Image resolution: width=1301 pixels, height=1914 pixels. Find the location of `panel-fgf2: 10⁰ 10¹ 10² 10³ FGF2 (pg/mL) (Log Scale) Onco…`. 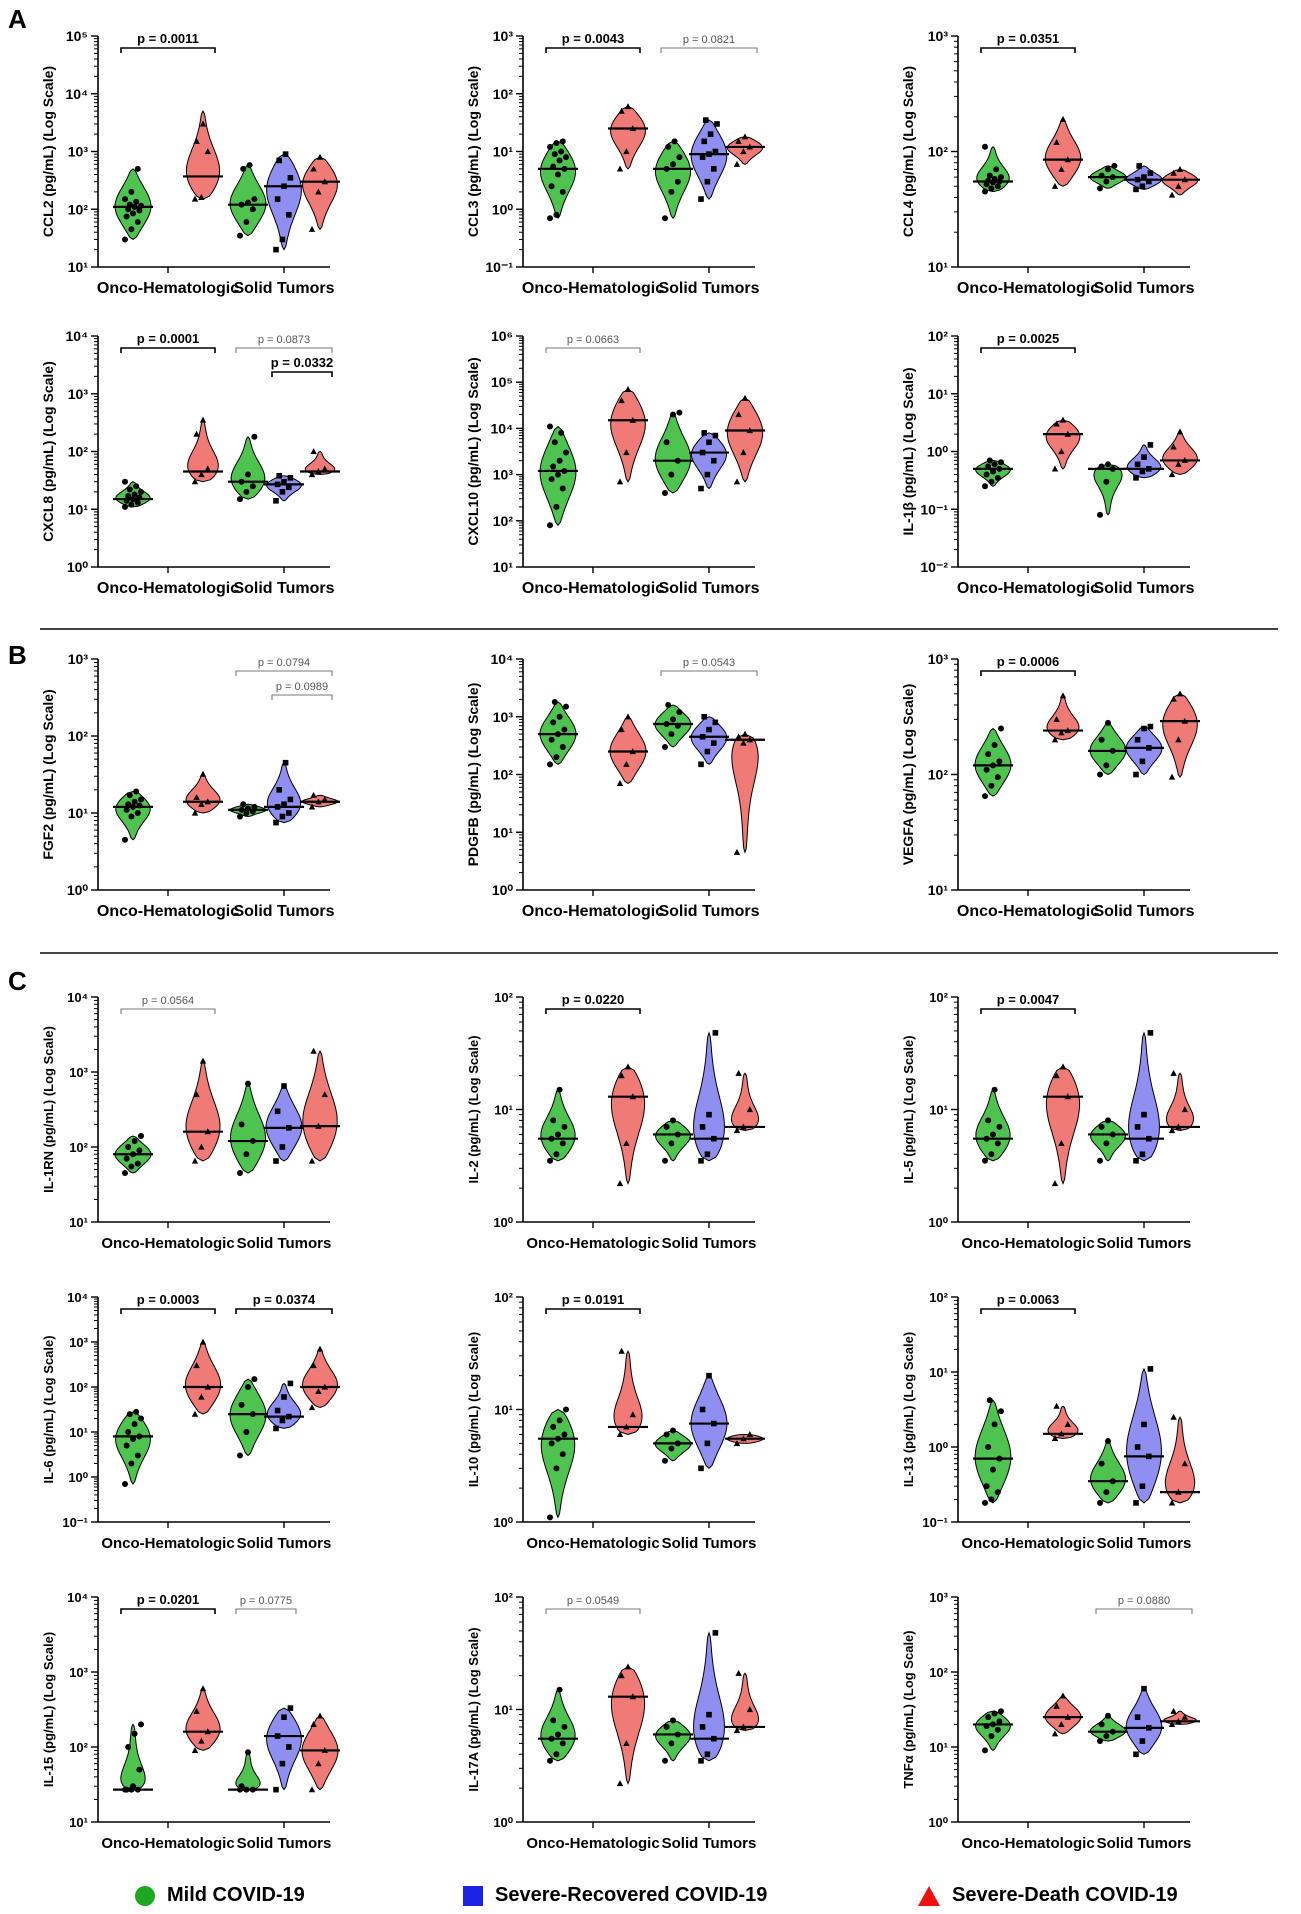

panel-fgf2: 10⁰ 10¹ 10² 10³ FGF2 (pg/mL) (Log Scale) Onco… is located at coordinates (190, 785).